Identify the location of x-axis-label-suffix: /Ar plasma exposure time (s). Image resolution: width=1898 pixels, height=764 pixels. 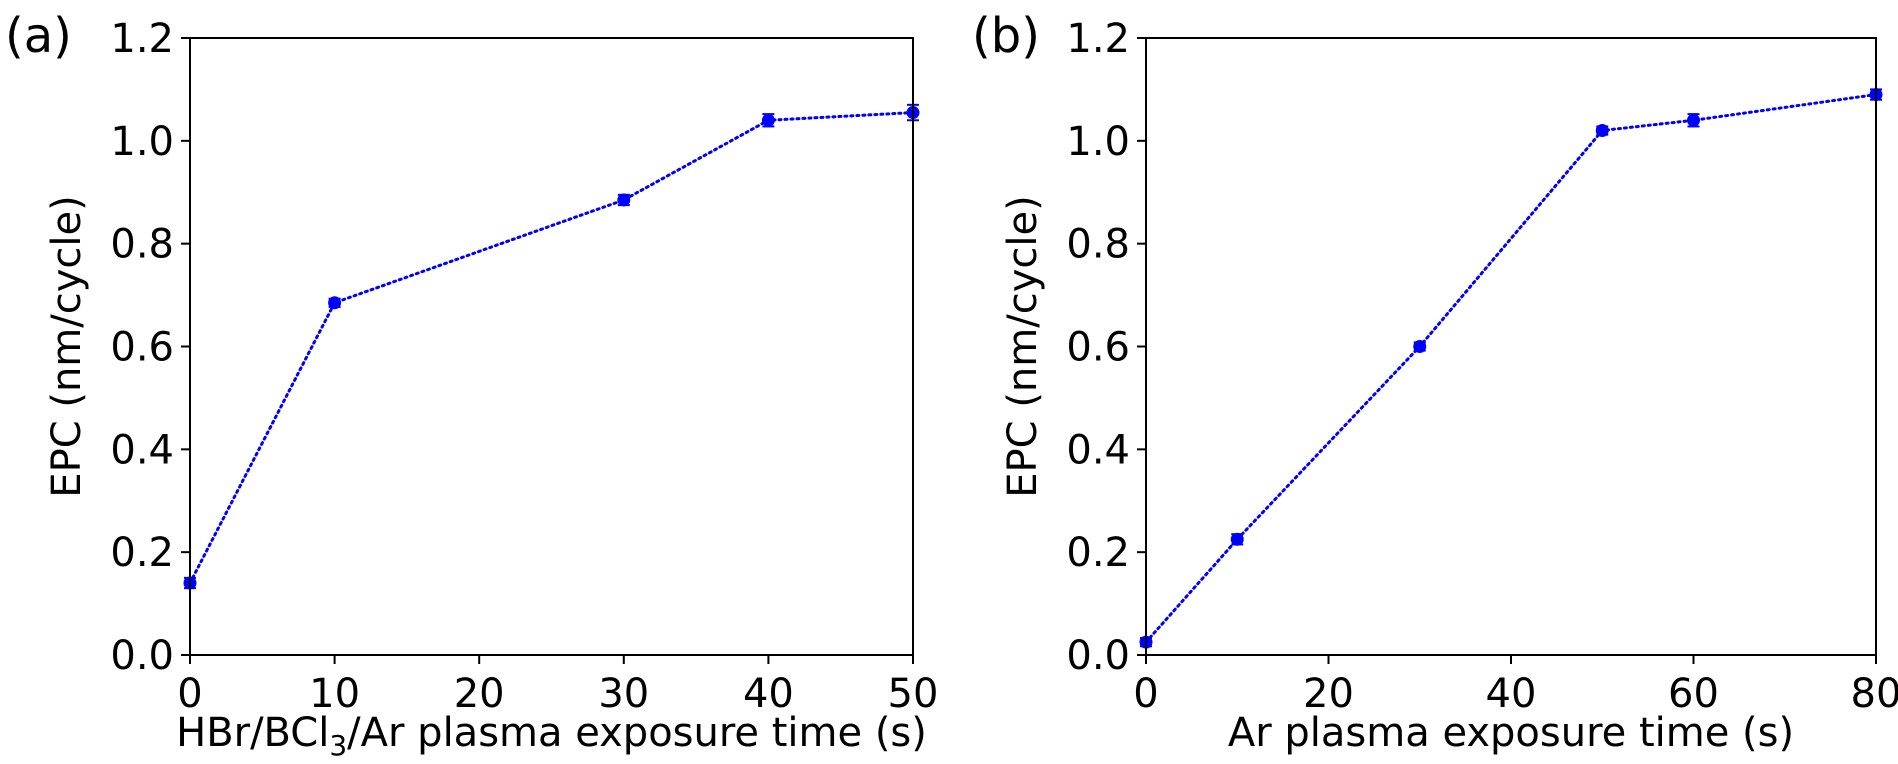
(637, 733).